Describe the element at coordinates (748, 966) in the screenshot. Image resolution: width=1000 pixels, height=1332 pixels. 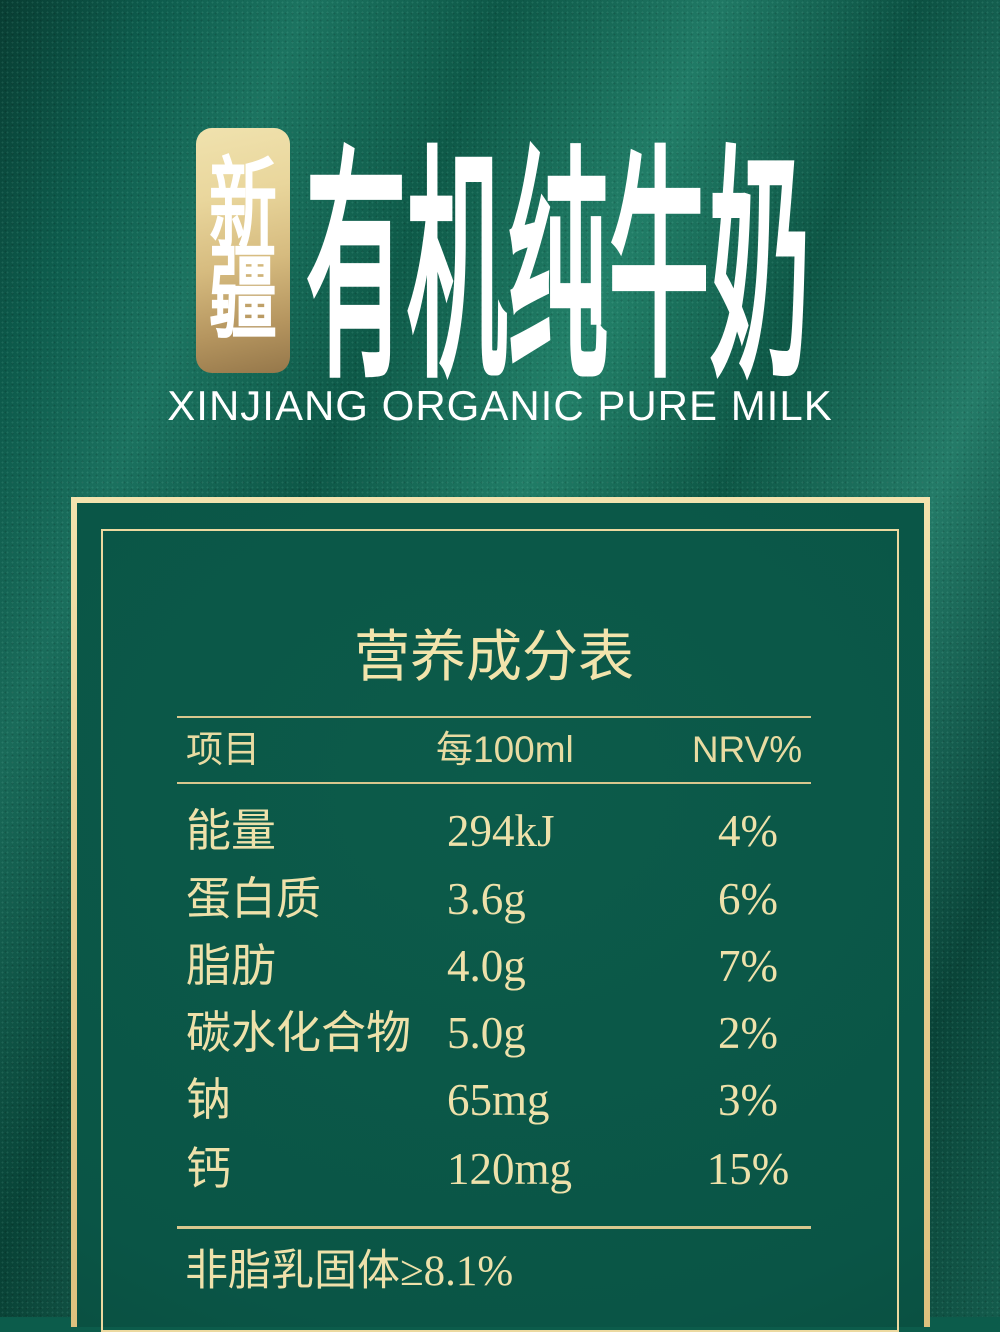
I see `nutrient-nrv: 7%` at that location.